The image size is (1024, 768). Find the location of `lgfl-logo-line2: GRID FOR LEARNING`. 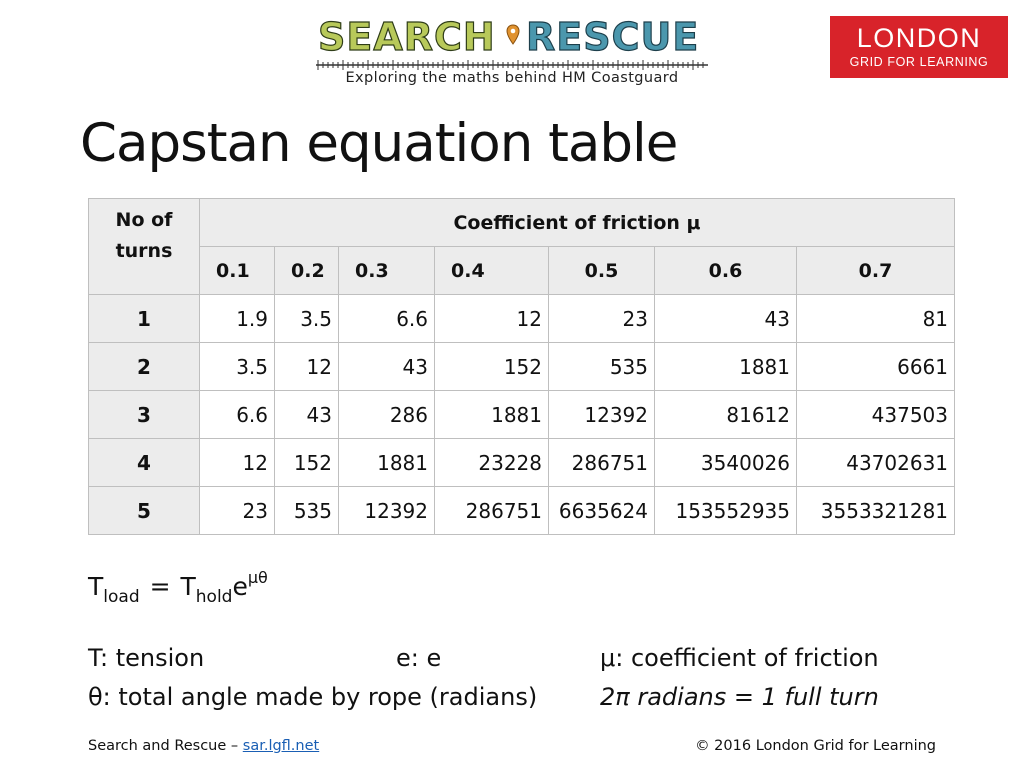

lgfl-logo-line2: GRID FOR LEARNING is located at coordinates (919, 62).